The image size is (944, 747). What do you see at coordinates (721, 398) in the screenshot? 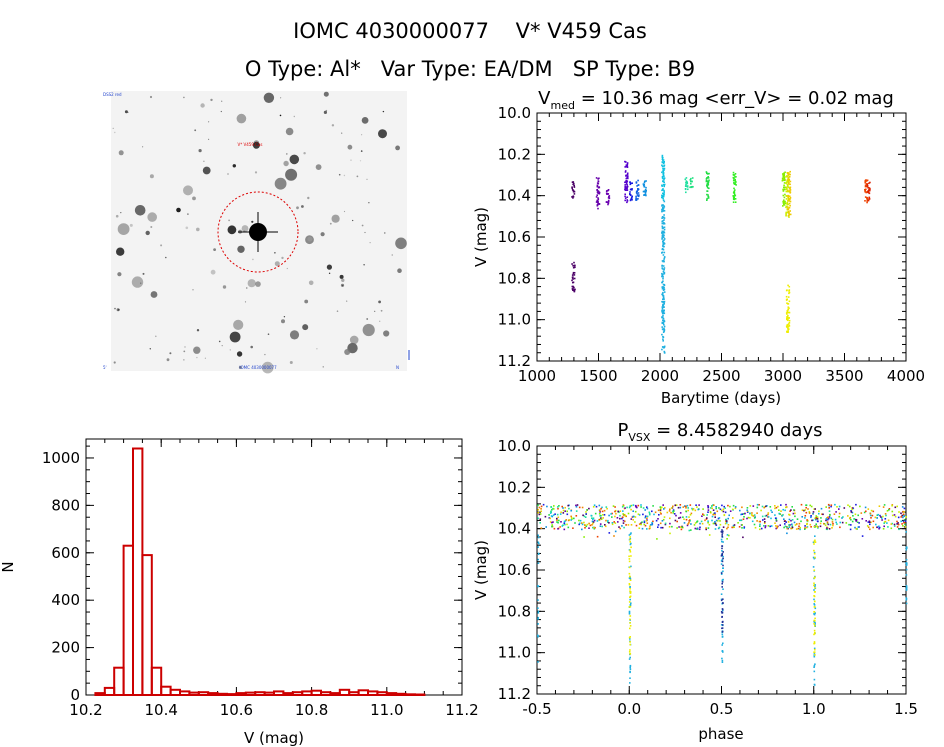
I see `lightcurve-xlabel: Barytime (days)` at bounding box center [721, 398].